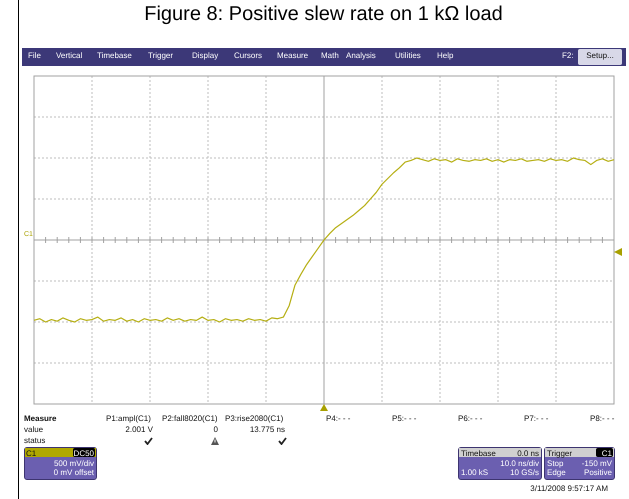 This screenshot has width=629, height=499. What do you see at coordinates (338, 419) in the screenshot?
I see `text: P4:- - -` at bounding box center [338, 419].